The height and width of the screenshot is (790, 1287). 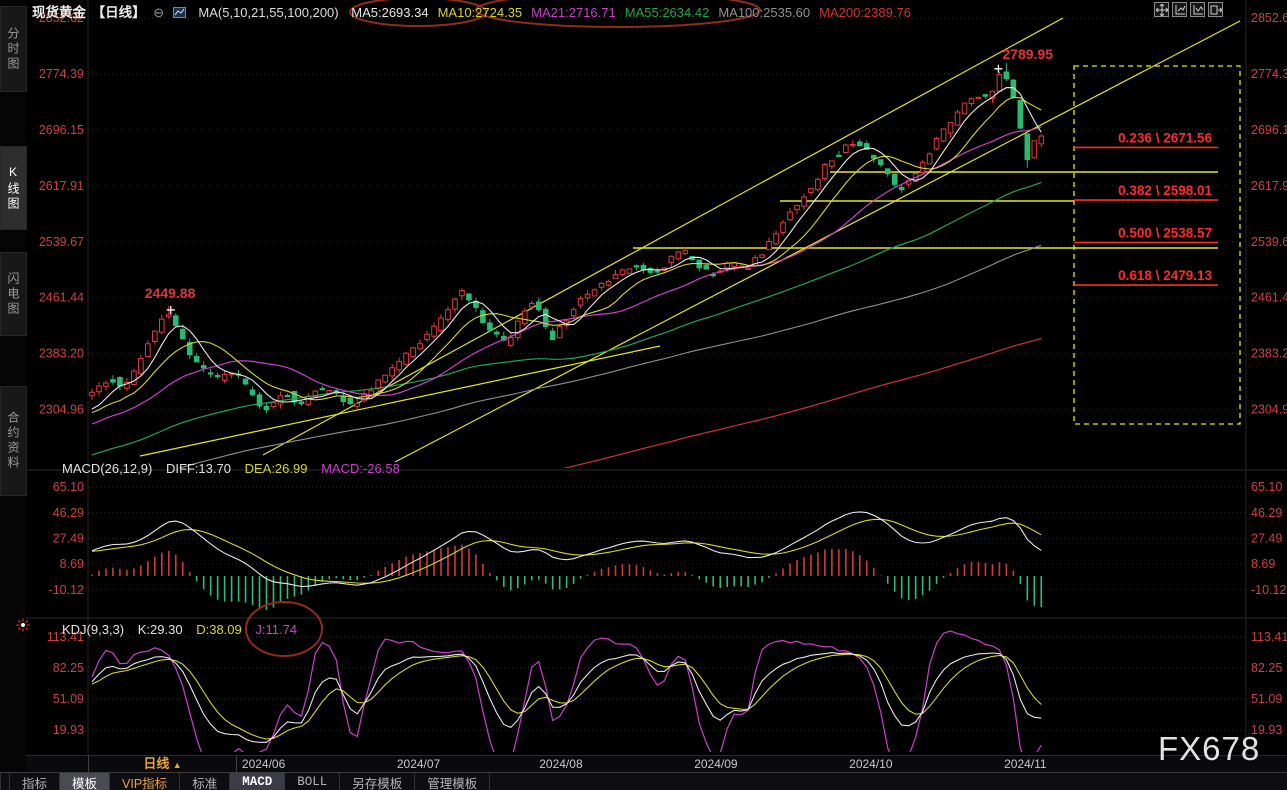 What do you see at coordinates (268, 12) in the screenshot?
I see `ma-group-label: MA(5,10,21,55,100,200)` at bounding box center [268, 12].